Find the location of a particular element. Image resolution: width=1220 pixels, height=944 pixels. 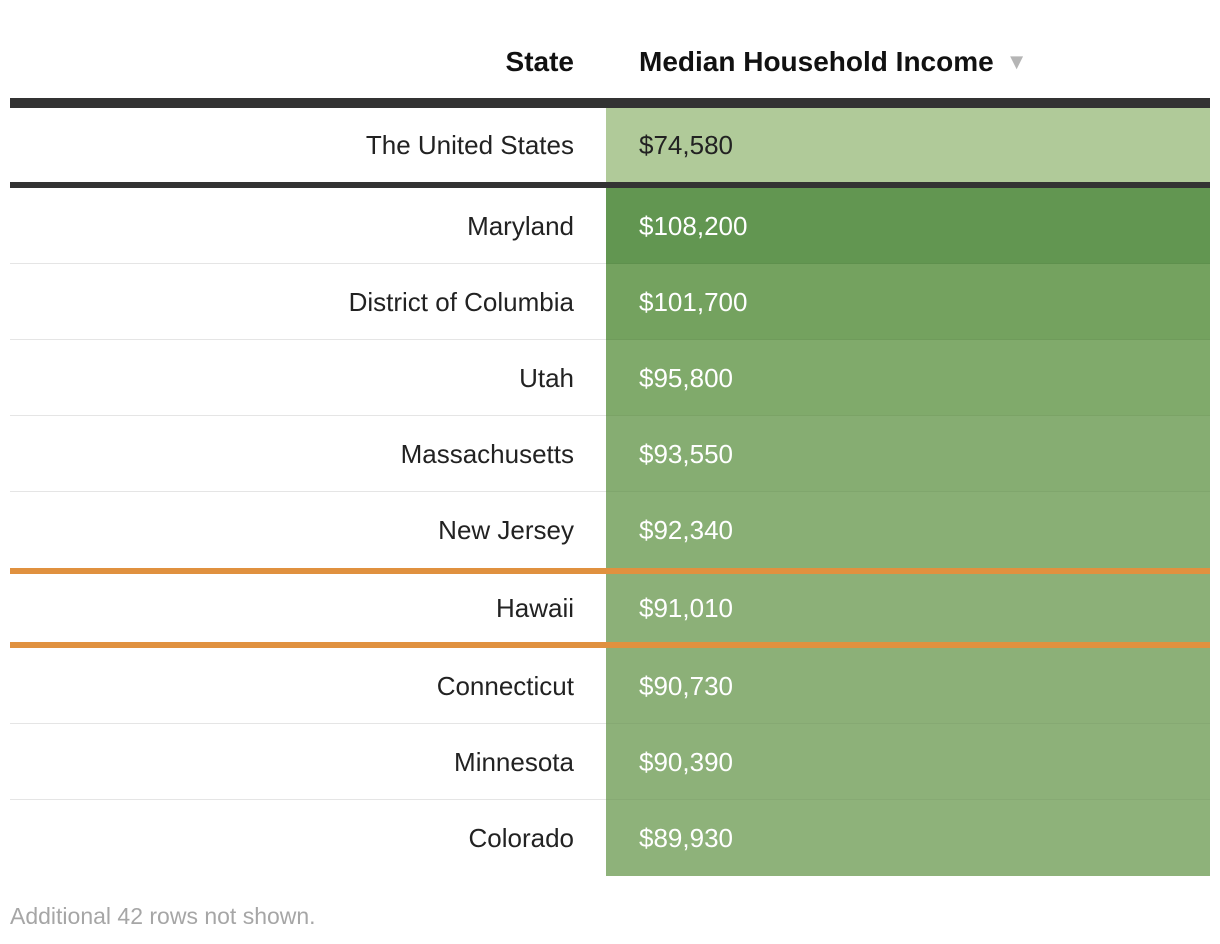

highlight-top-rule is located at coordinates (610, 571).